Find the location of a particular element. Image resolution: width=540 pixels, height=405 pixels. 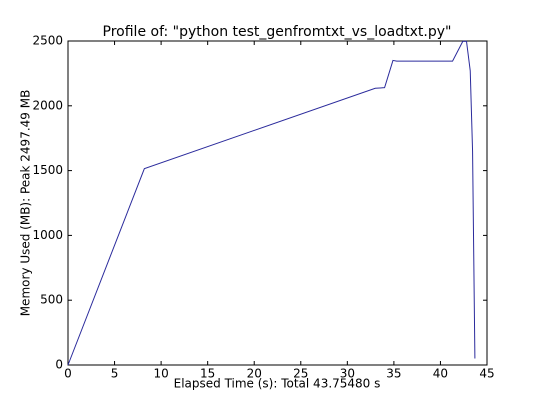

y-tick-label: 1500 is located at coordinates (47, 170).